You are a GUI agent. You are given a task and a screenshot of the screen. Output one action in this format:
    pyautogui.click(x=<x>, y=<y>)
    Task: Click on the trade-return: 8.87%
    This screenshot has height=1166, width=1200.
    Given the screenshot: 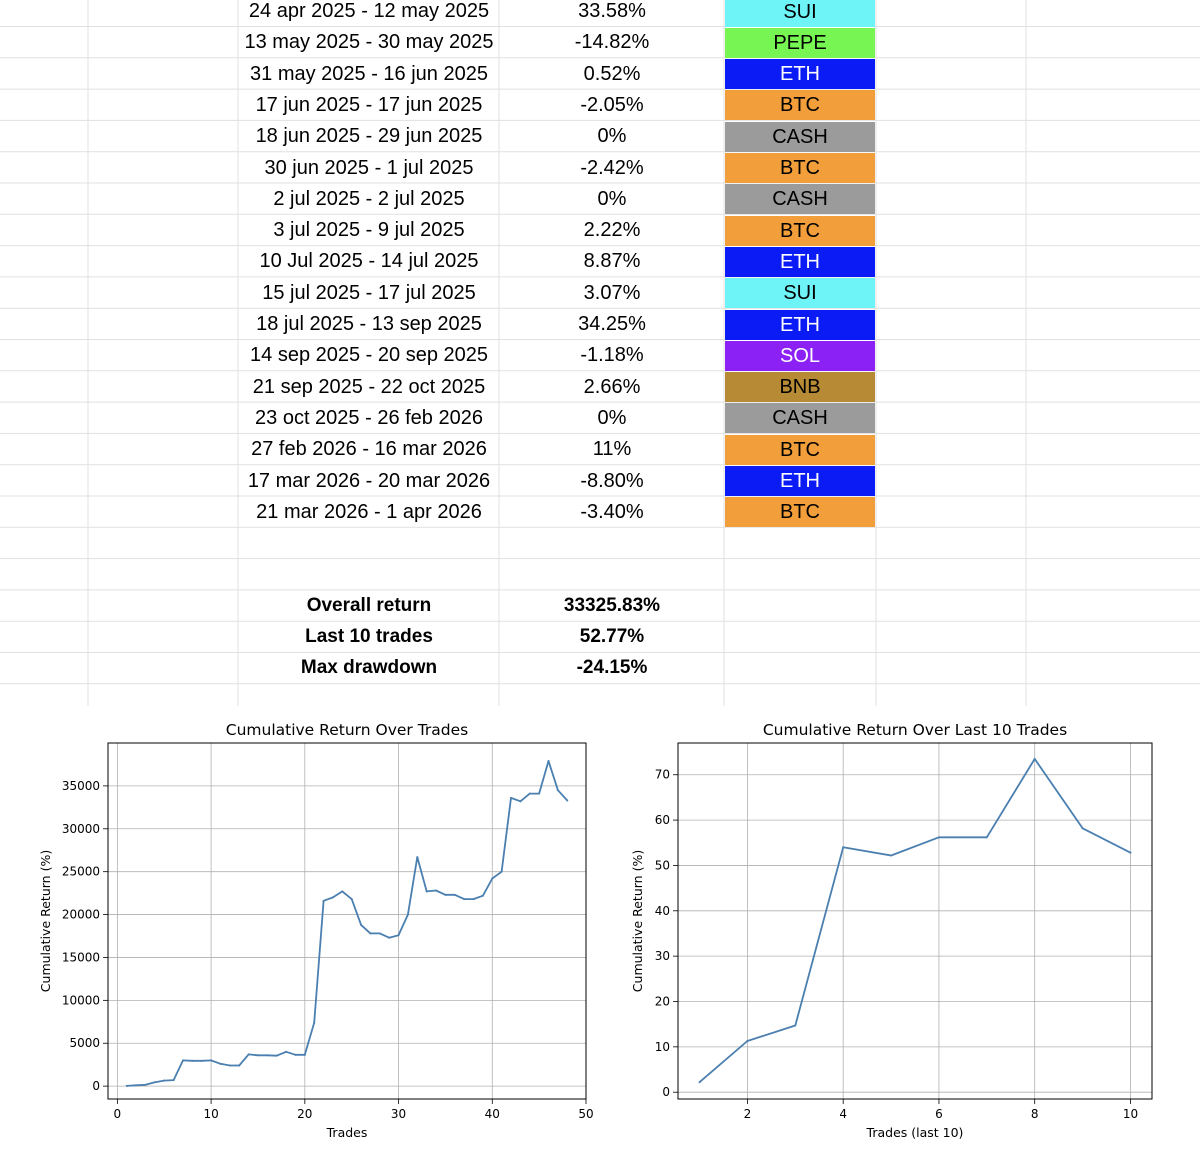 What is the action you would take?
    pyautogui.click(x=612, y=261)
    